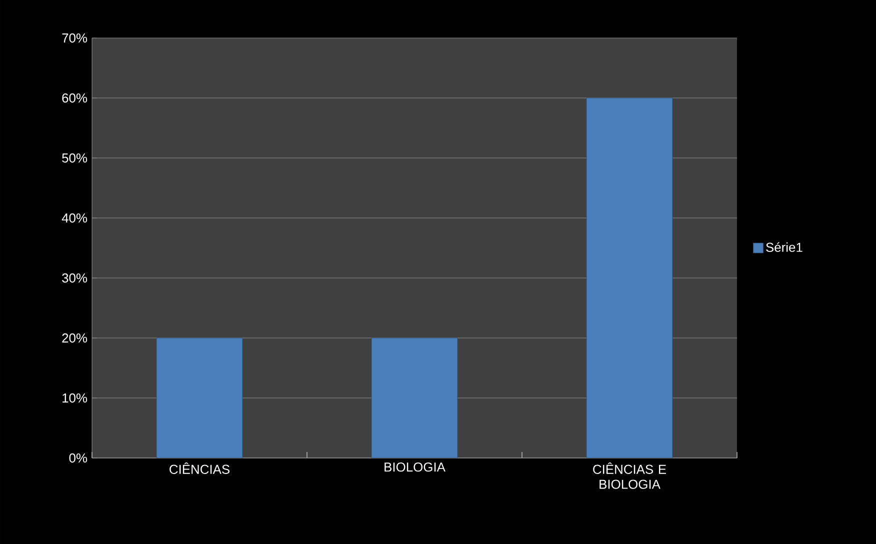  What do you see at coordinates (75, 98) in the screenshot?
I see `y-tick-label: 60%` at bounding box center [75, 98].